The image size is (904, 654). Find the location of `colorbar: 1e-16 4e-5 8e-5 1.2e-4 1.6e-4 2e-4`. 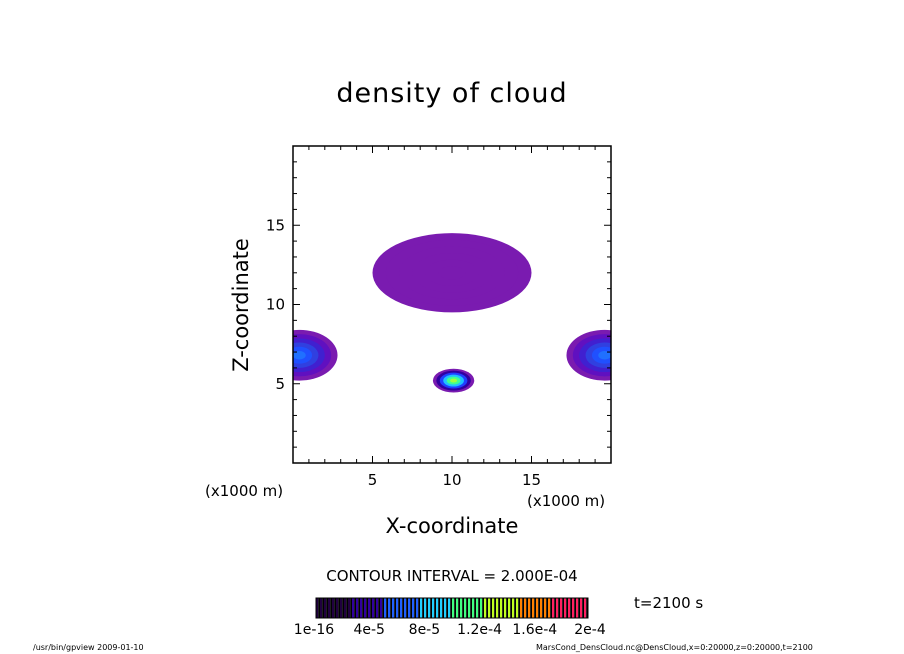

colorbar: 1e-16 4e-5 8e-5 1.2e-4 1.6e-4 2e-4 is located at coordinates (450, 617).